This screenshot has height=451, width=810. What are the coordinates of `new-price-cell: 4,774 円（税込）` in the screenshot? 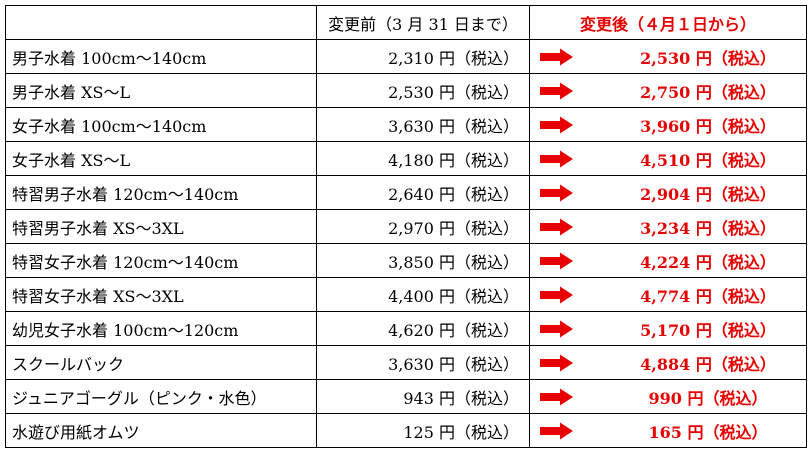 It's located at (668, 294).